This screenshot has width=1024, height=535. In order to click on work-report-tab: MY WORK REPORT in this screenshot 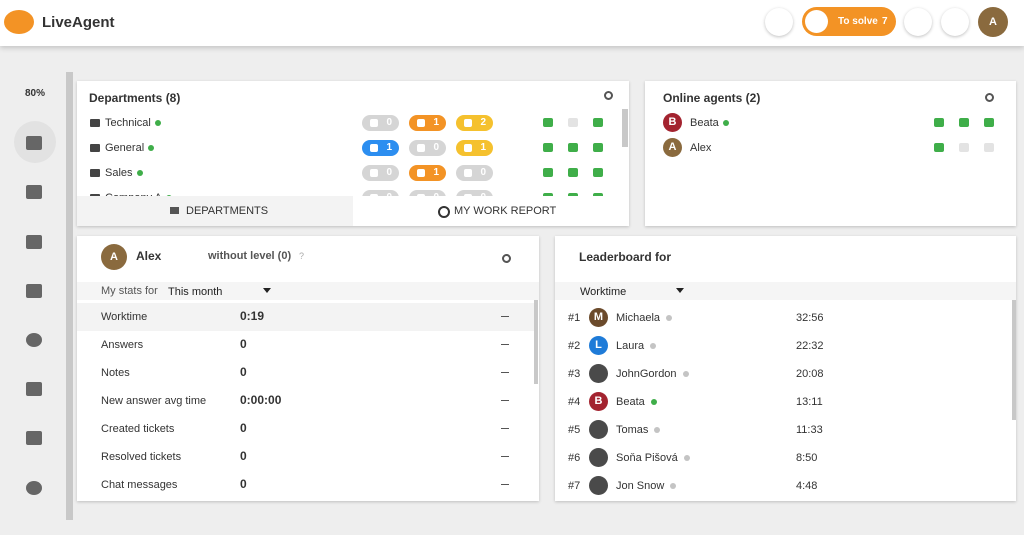, I will do `click(491, 211)`.